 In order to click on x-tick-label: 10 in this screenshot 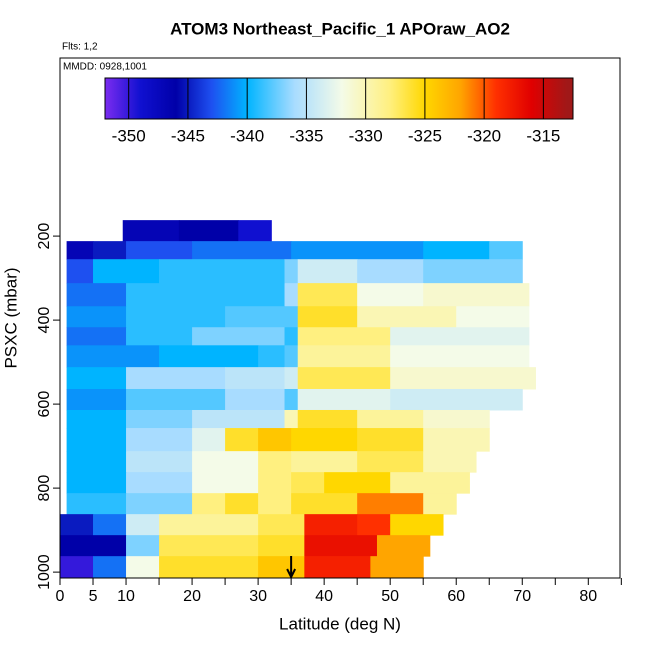, I will do `click(126, 596)`.